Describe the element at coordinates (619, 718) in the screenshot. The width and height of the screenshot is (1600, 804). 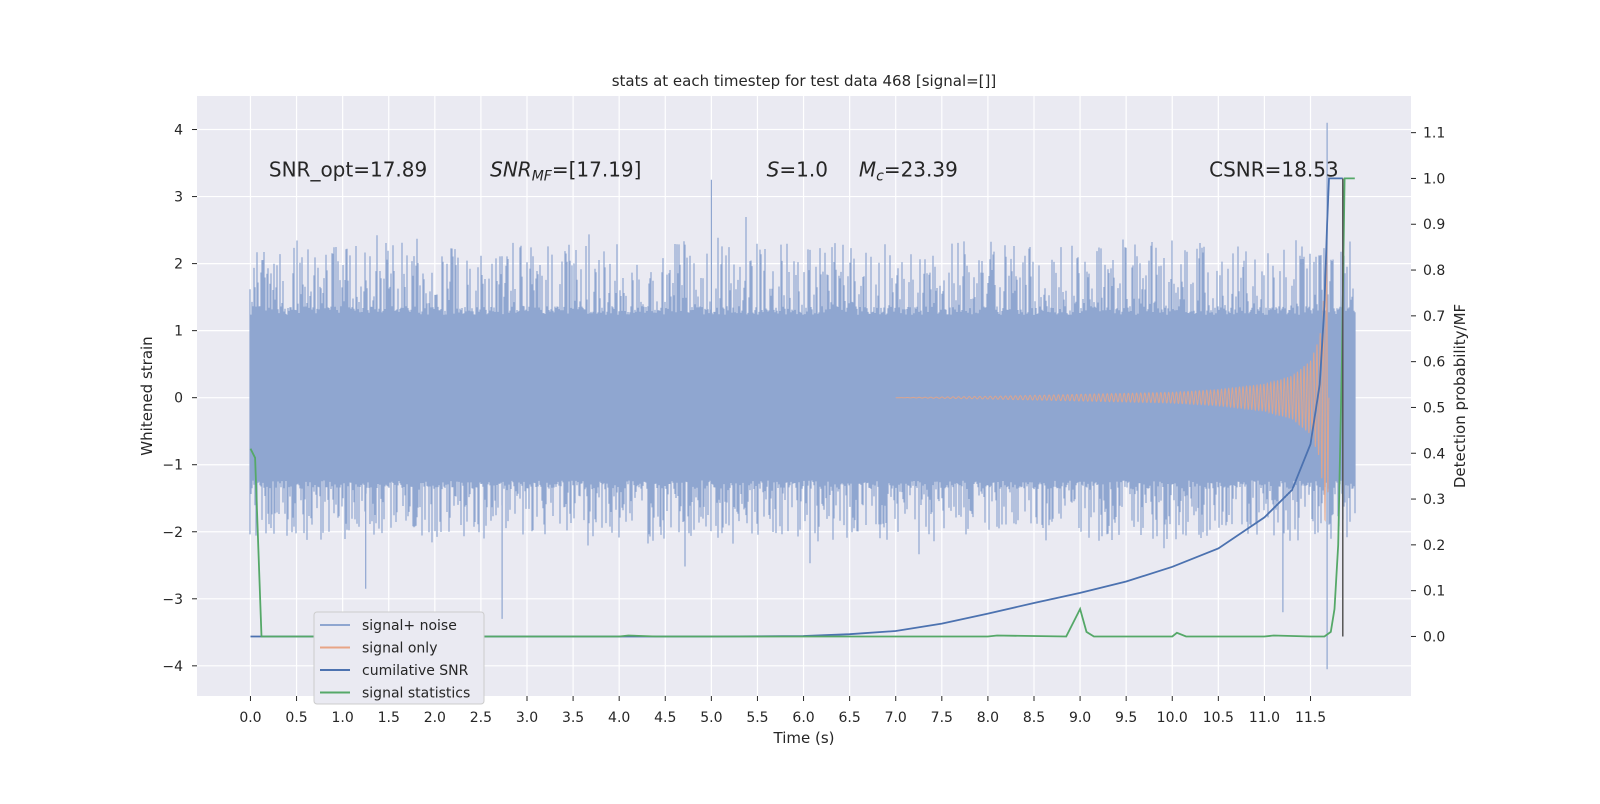
I see `x-tick-label: 4.0` at that location.